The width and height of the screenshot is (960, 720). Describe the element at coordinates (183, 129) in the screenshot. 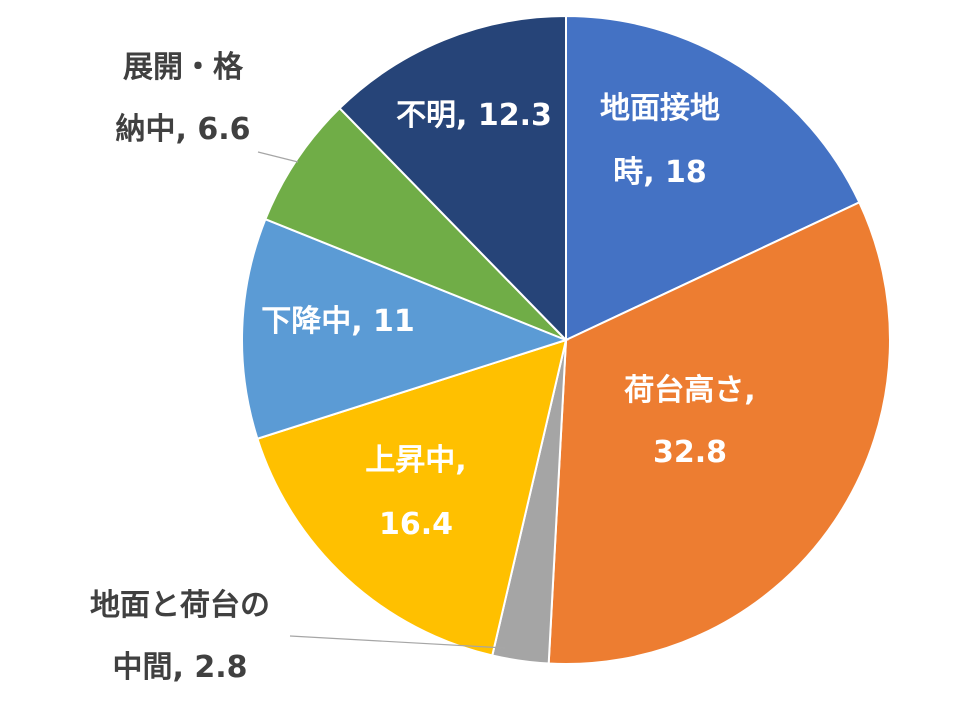

I see `data-label-6-line-2: 納中, 6.6` at that location.